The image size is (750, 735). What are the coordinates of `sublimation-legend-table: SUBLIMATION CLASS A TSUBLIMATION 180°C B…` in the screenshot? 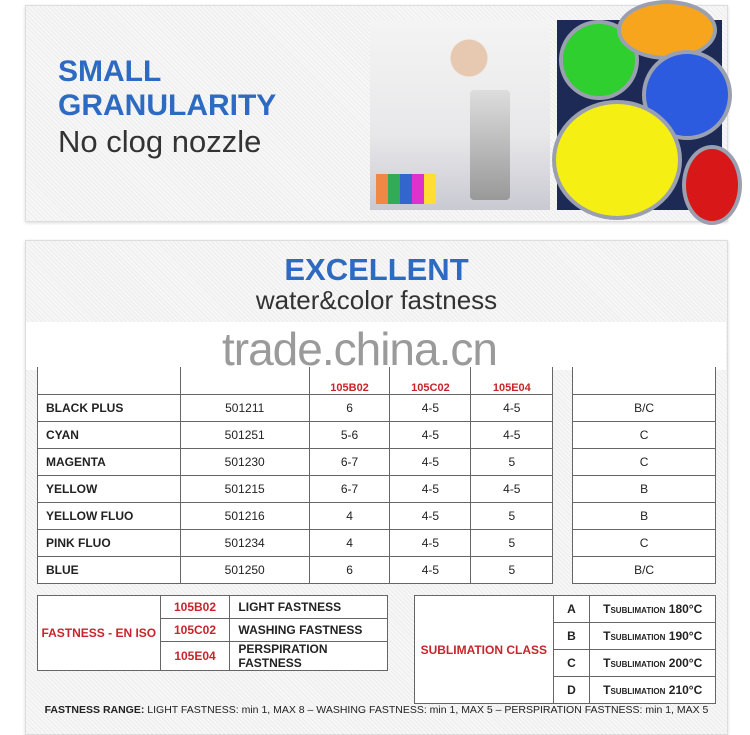 It's located at (565, 649).